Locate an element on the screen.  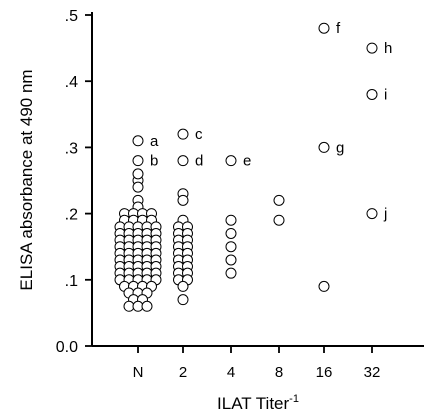
annotation-label: i is located at coordinates (385, 94).